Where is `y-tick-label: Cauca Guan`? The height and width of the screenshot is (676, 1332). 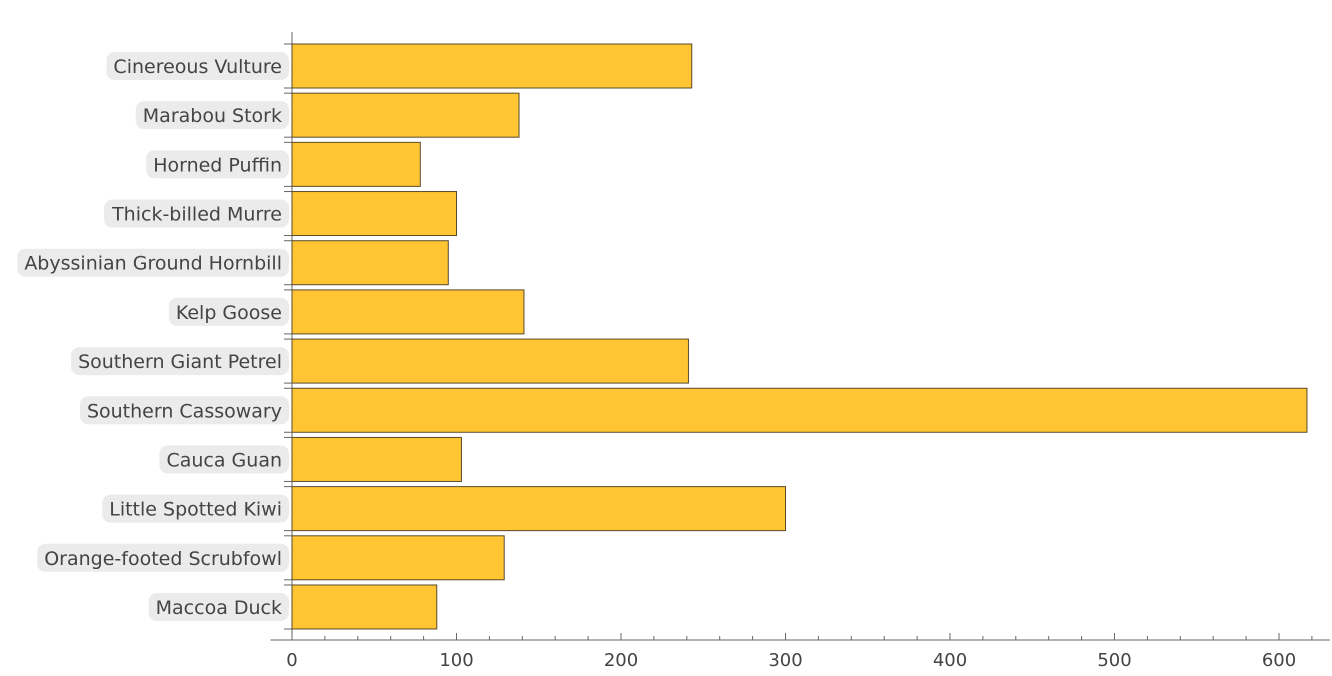
y-tick-label: Cauca Guan is located at coordinates (224, 460).